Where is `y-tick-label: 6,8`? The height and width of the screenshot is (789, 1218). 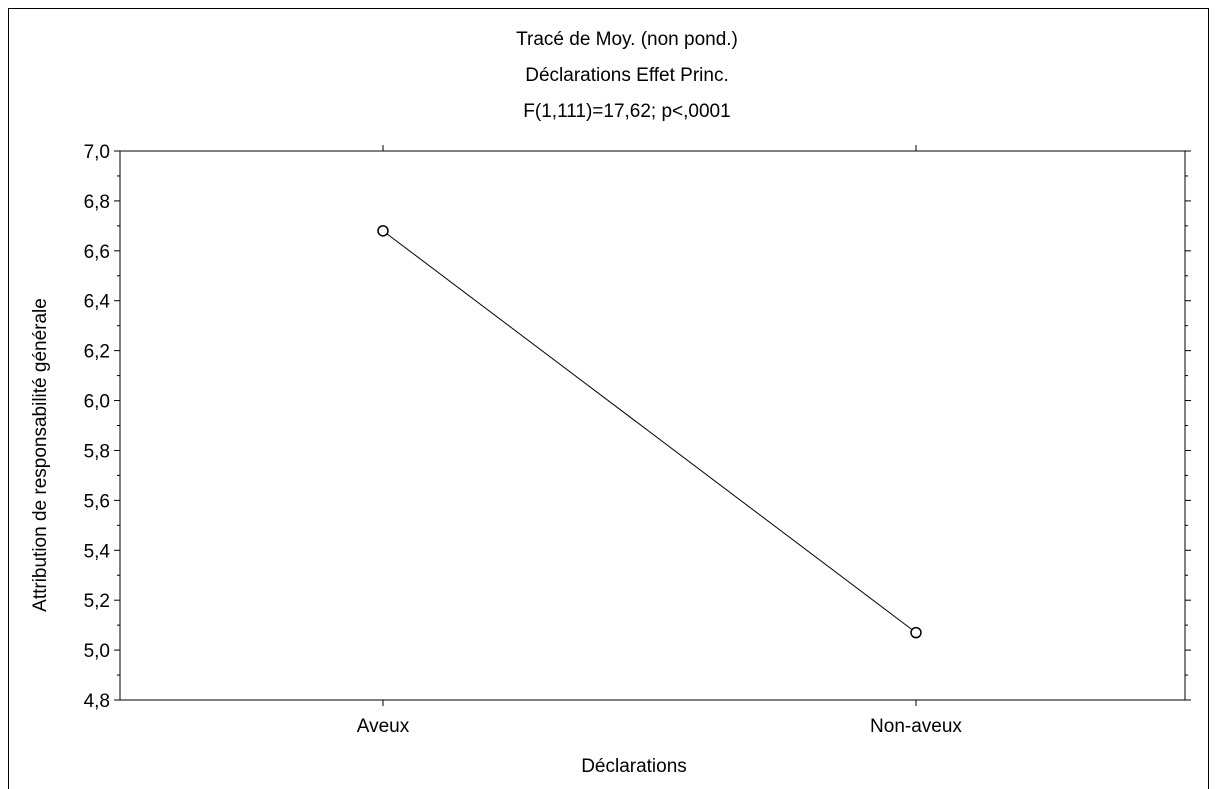
y-tick-label: 6,8 is located at coordinates (97, 202).